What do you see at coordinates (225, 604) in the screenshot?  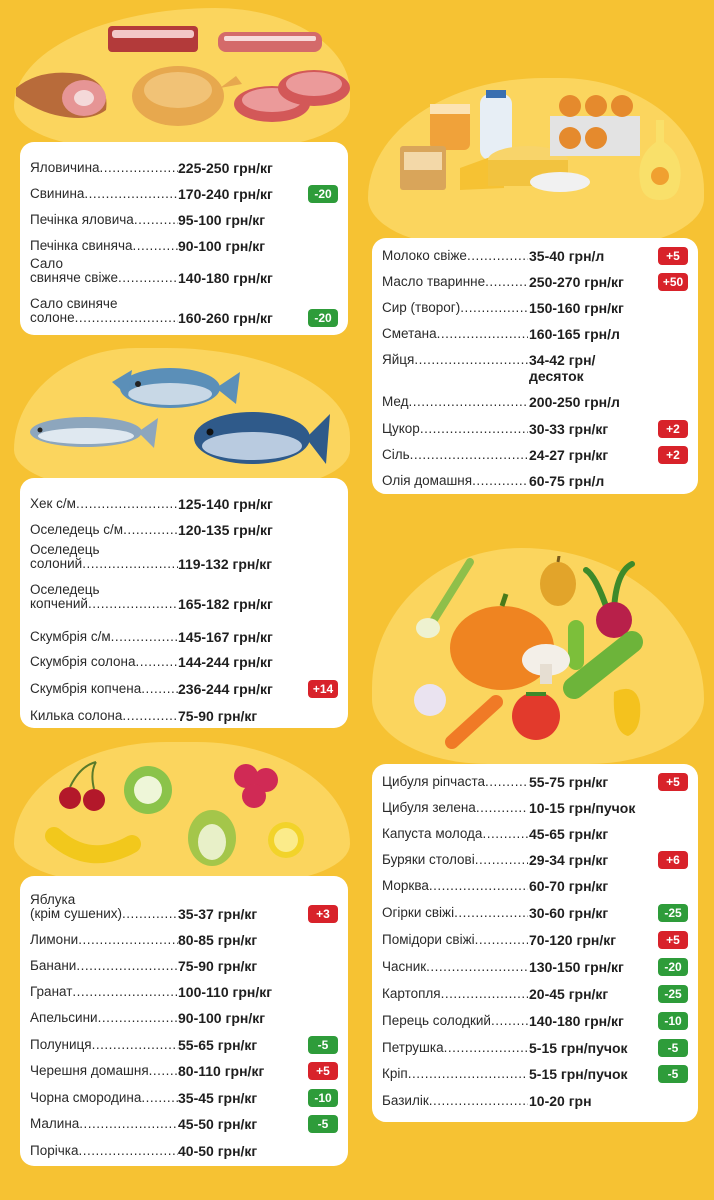 I see `item-price: 165-182 грн/кг` at bounding box center [225, 604].